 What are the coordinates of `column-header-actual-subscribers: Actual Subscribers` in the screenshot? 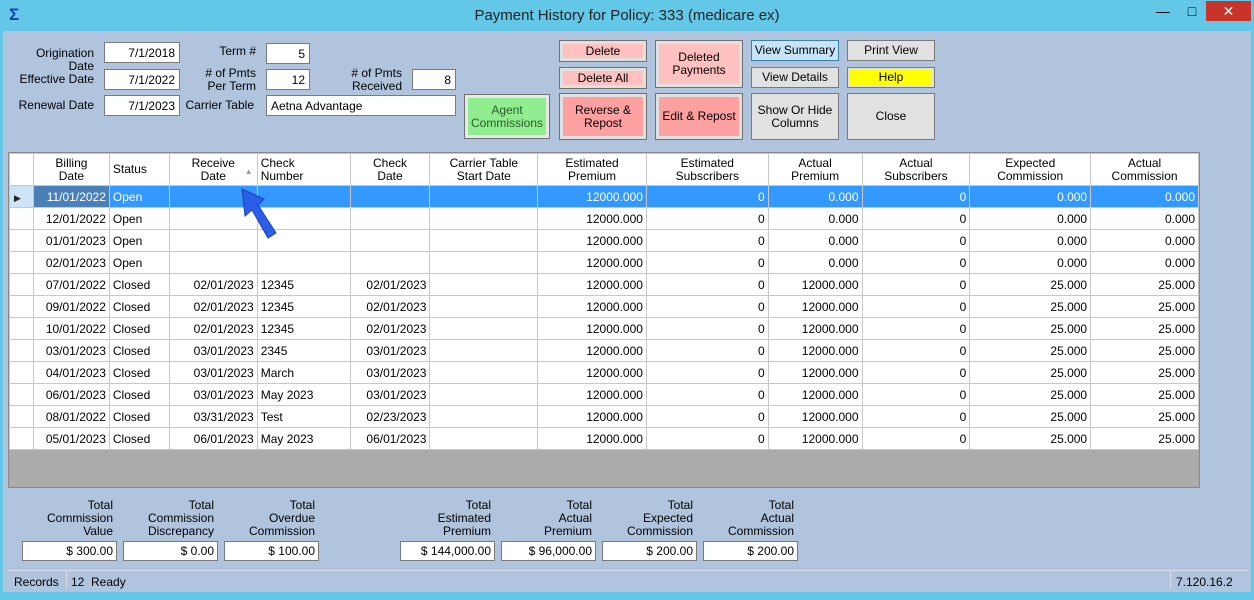 It's located at (916, 169).